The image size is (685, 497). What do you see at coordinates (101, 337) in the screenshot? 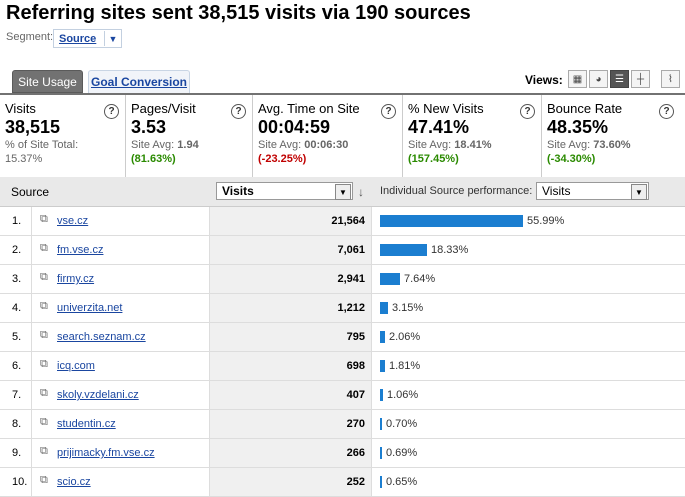
I see `source-link: search.seznam.cz` at bounding box center [101, 337].